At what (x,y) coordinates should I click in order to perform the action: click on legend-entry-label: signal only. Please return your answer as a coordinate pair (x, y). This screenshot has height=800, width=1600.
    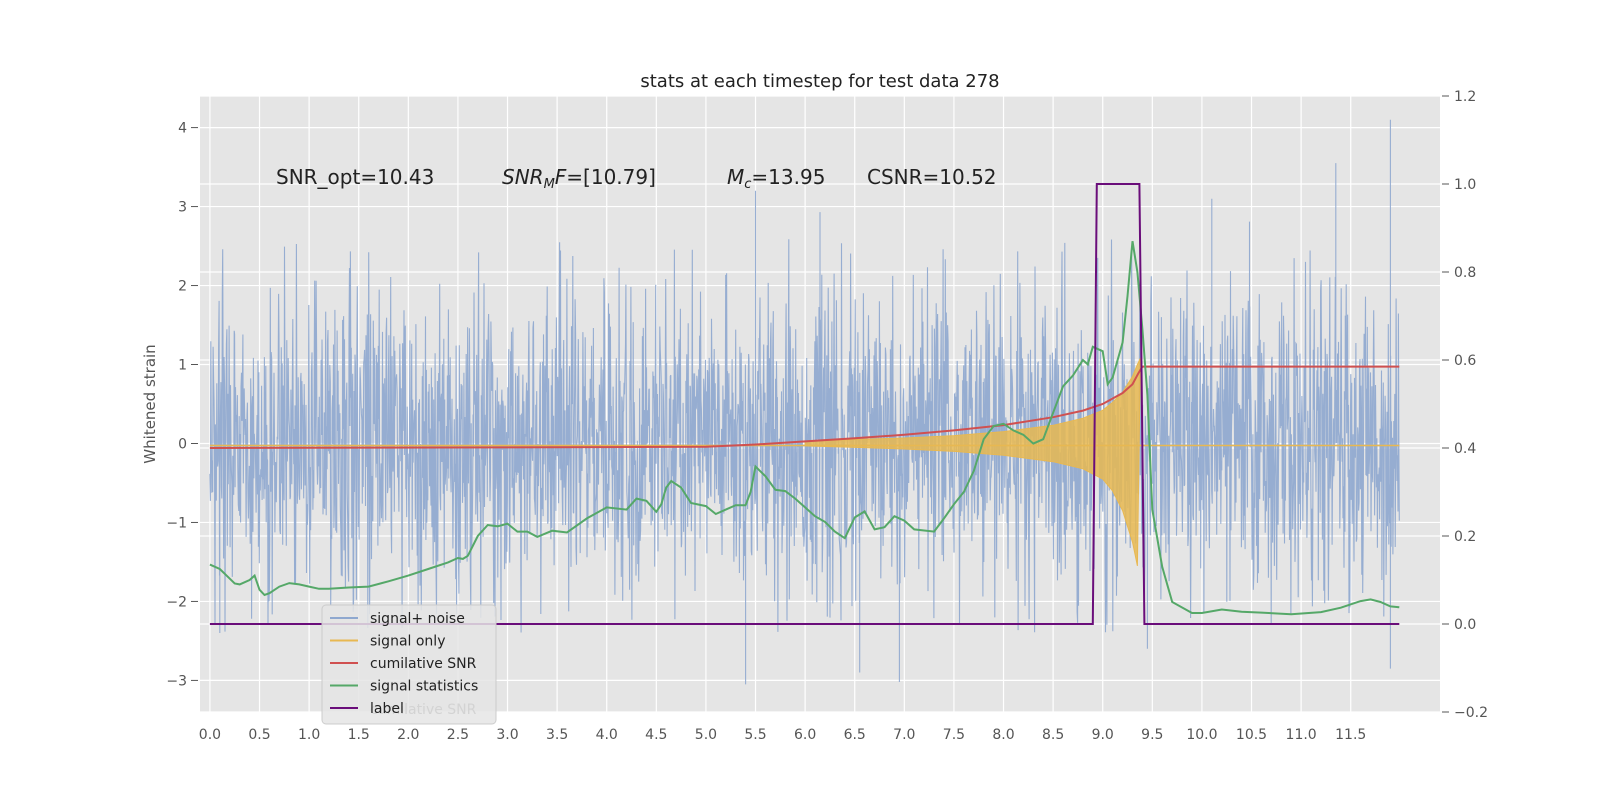
    Looking at the image, I should click on (407, 642).